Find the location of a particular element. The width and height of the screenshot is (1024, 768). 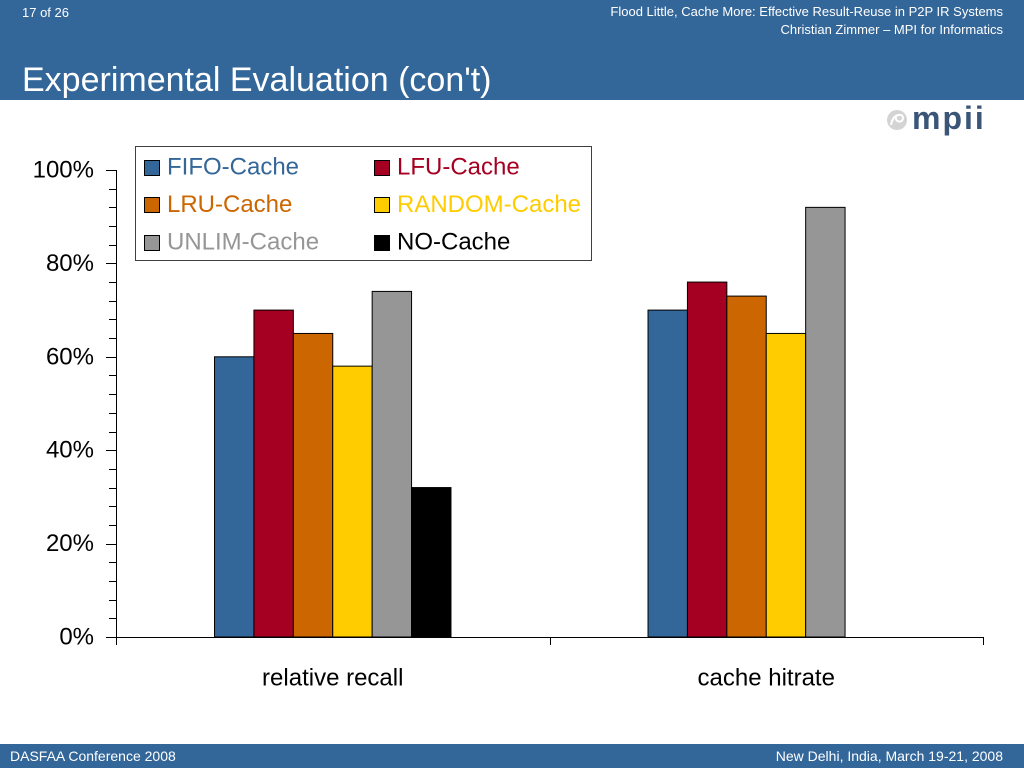

legend-swatch-unlim-cache is located at coordinates (152, 243).